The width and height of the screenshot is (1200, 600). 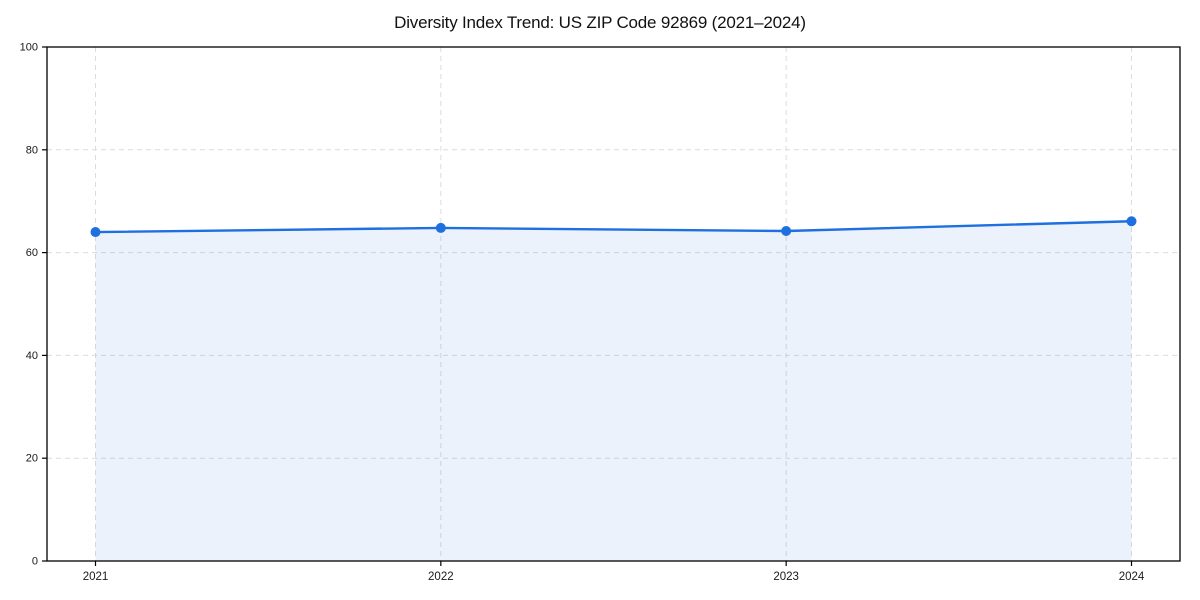 What do you see at coordinates (32, 459) in the screenshot?
I see `y-tick-label: 20` at bounding box center [32, 459].